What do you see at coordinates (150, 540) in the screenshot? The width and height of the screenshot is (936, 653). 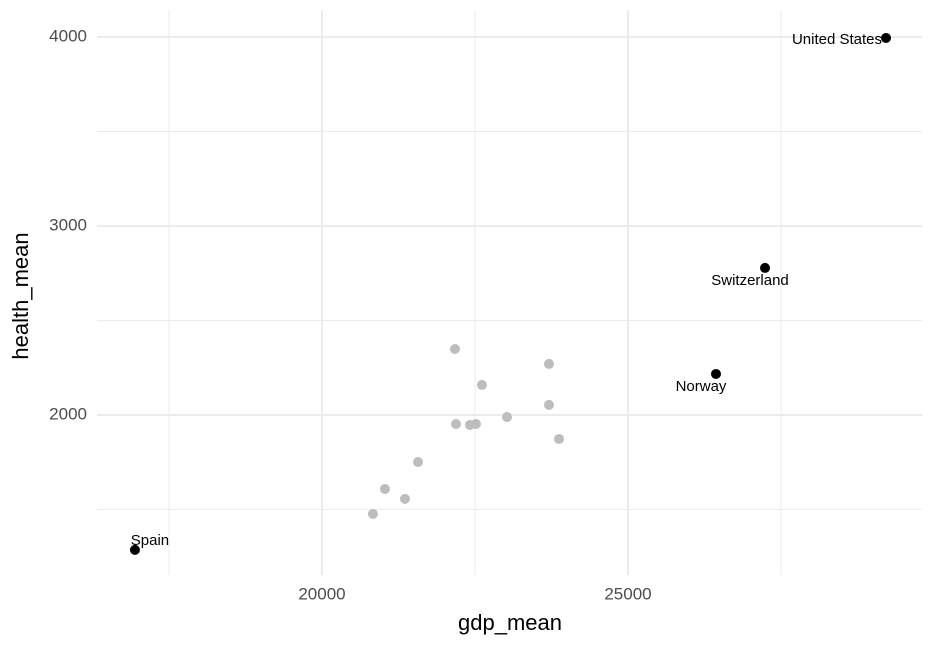 I see `point-label: Spain` at bounding box center [150, 540].